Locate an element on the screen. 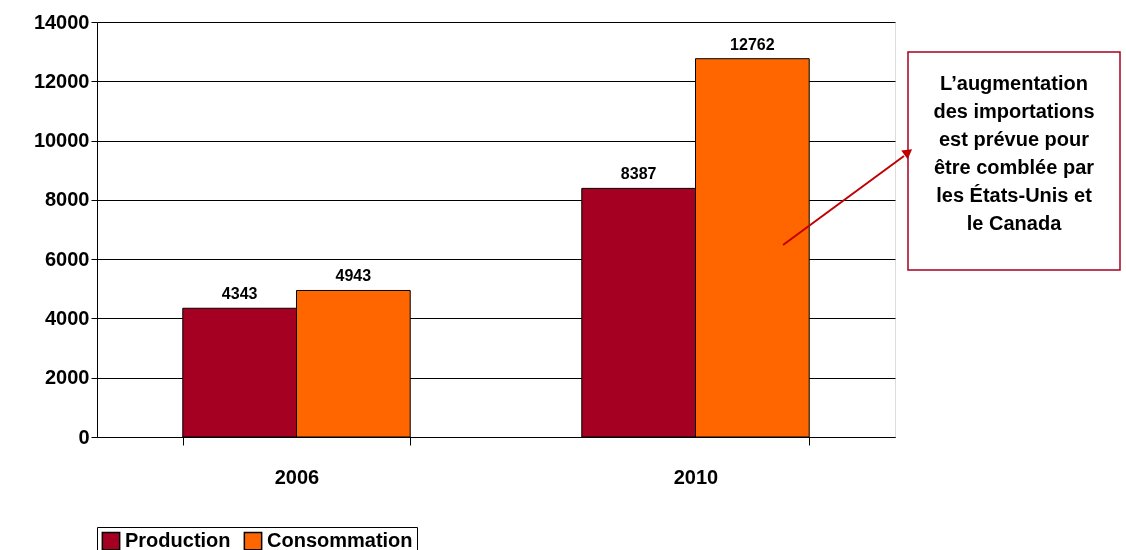  legend-label: Consommation is located at coordinates (340, 539).